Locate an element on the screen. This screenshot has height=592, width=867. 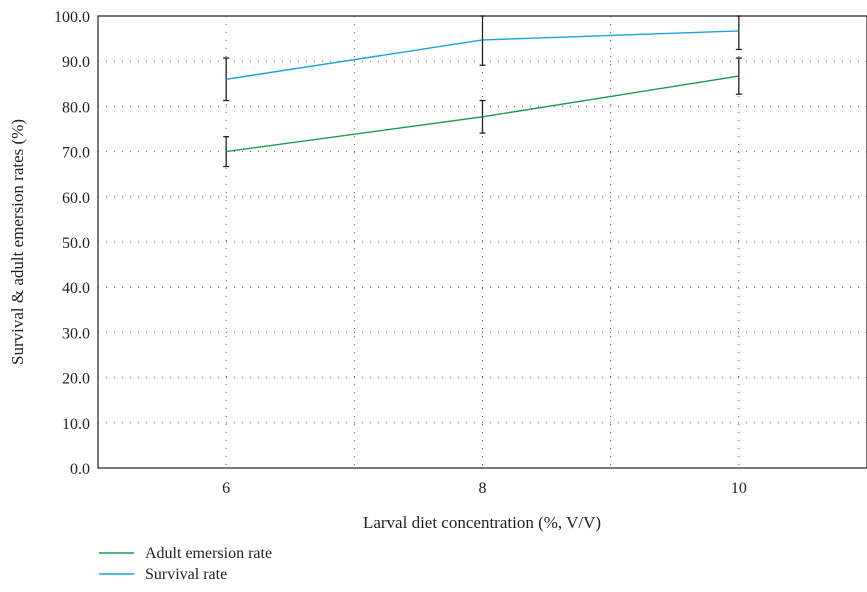
y-tick-label: 10.0 is located at coordinates (76, 424).